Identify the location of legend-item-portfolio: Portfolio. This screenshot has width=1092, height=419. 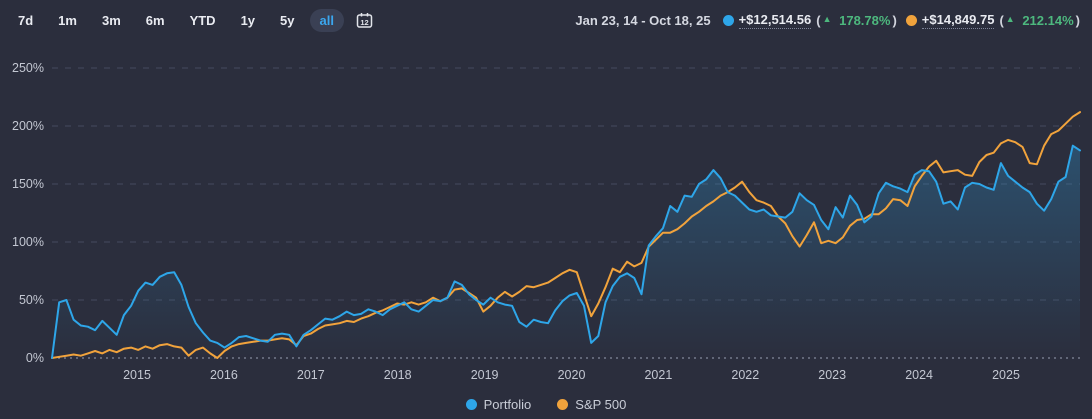
(498, 404).